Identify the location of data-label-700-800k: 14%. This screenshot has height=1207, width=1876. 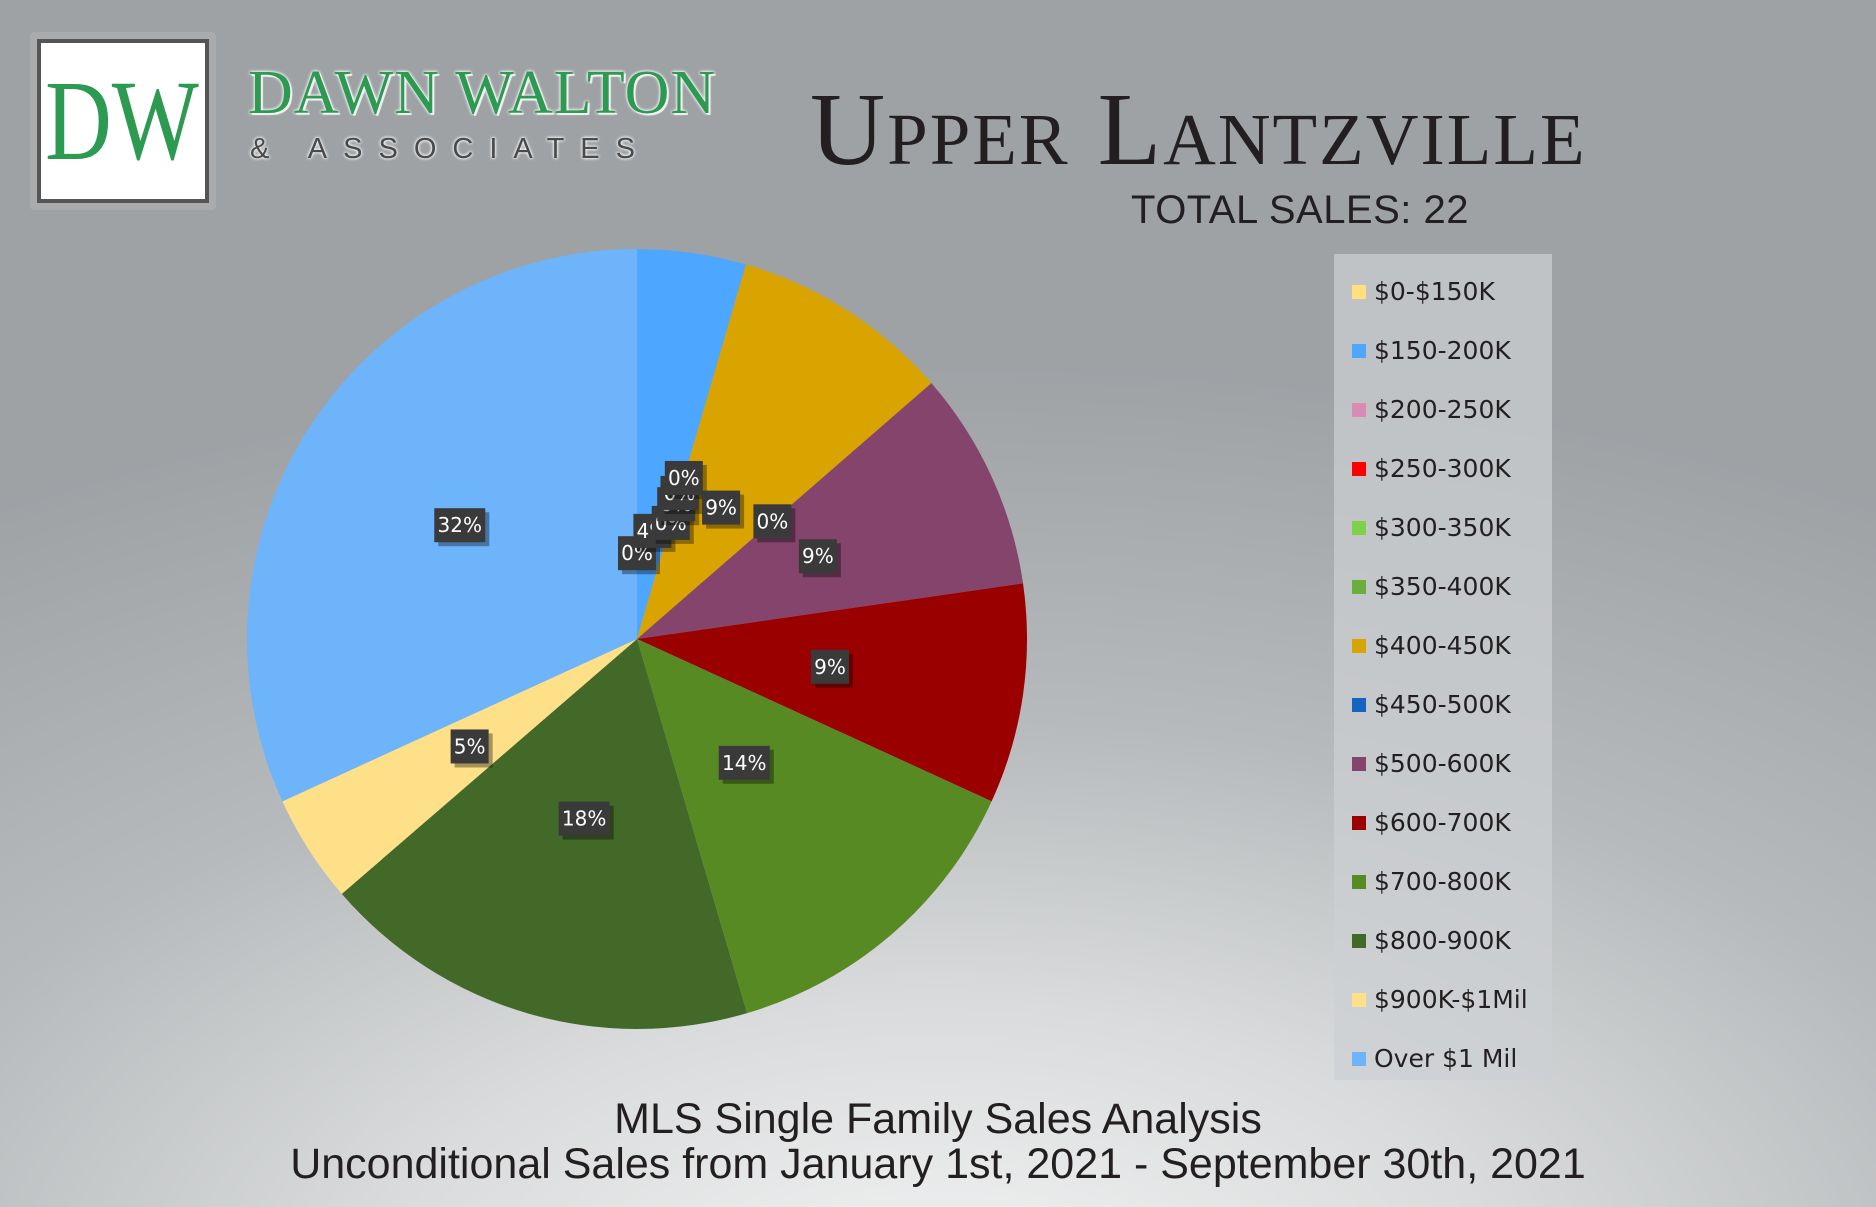
(746, 764).